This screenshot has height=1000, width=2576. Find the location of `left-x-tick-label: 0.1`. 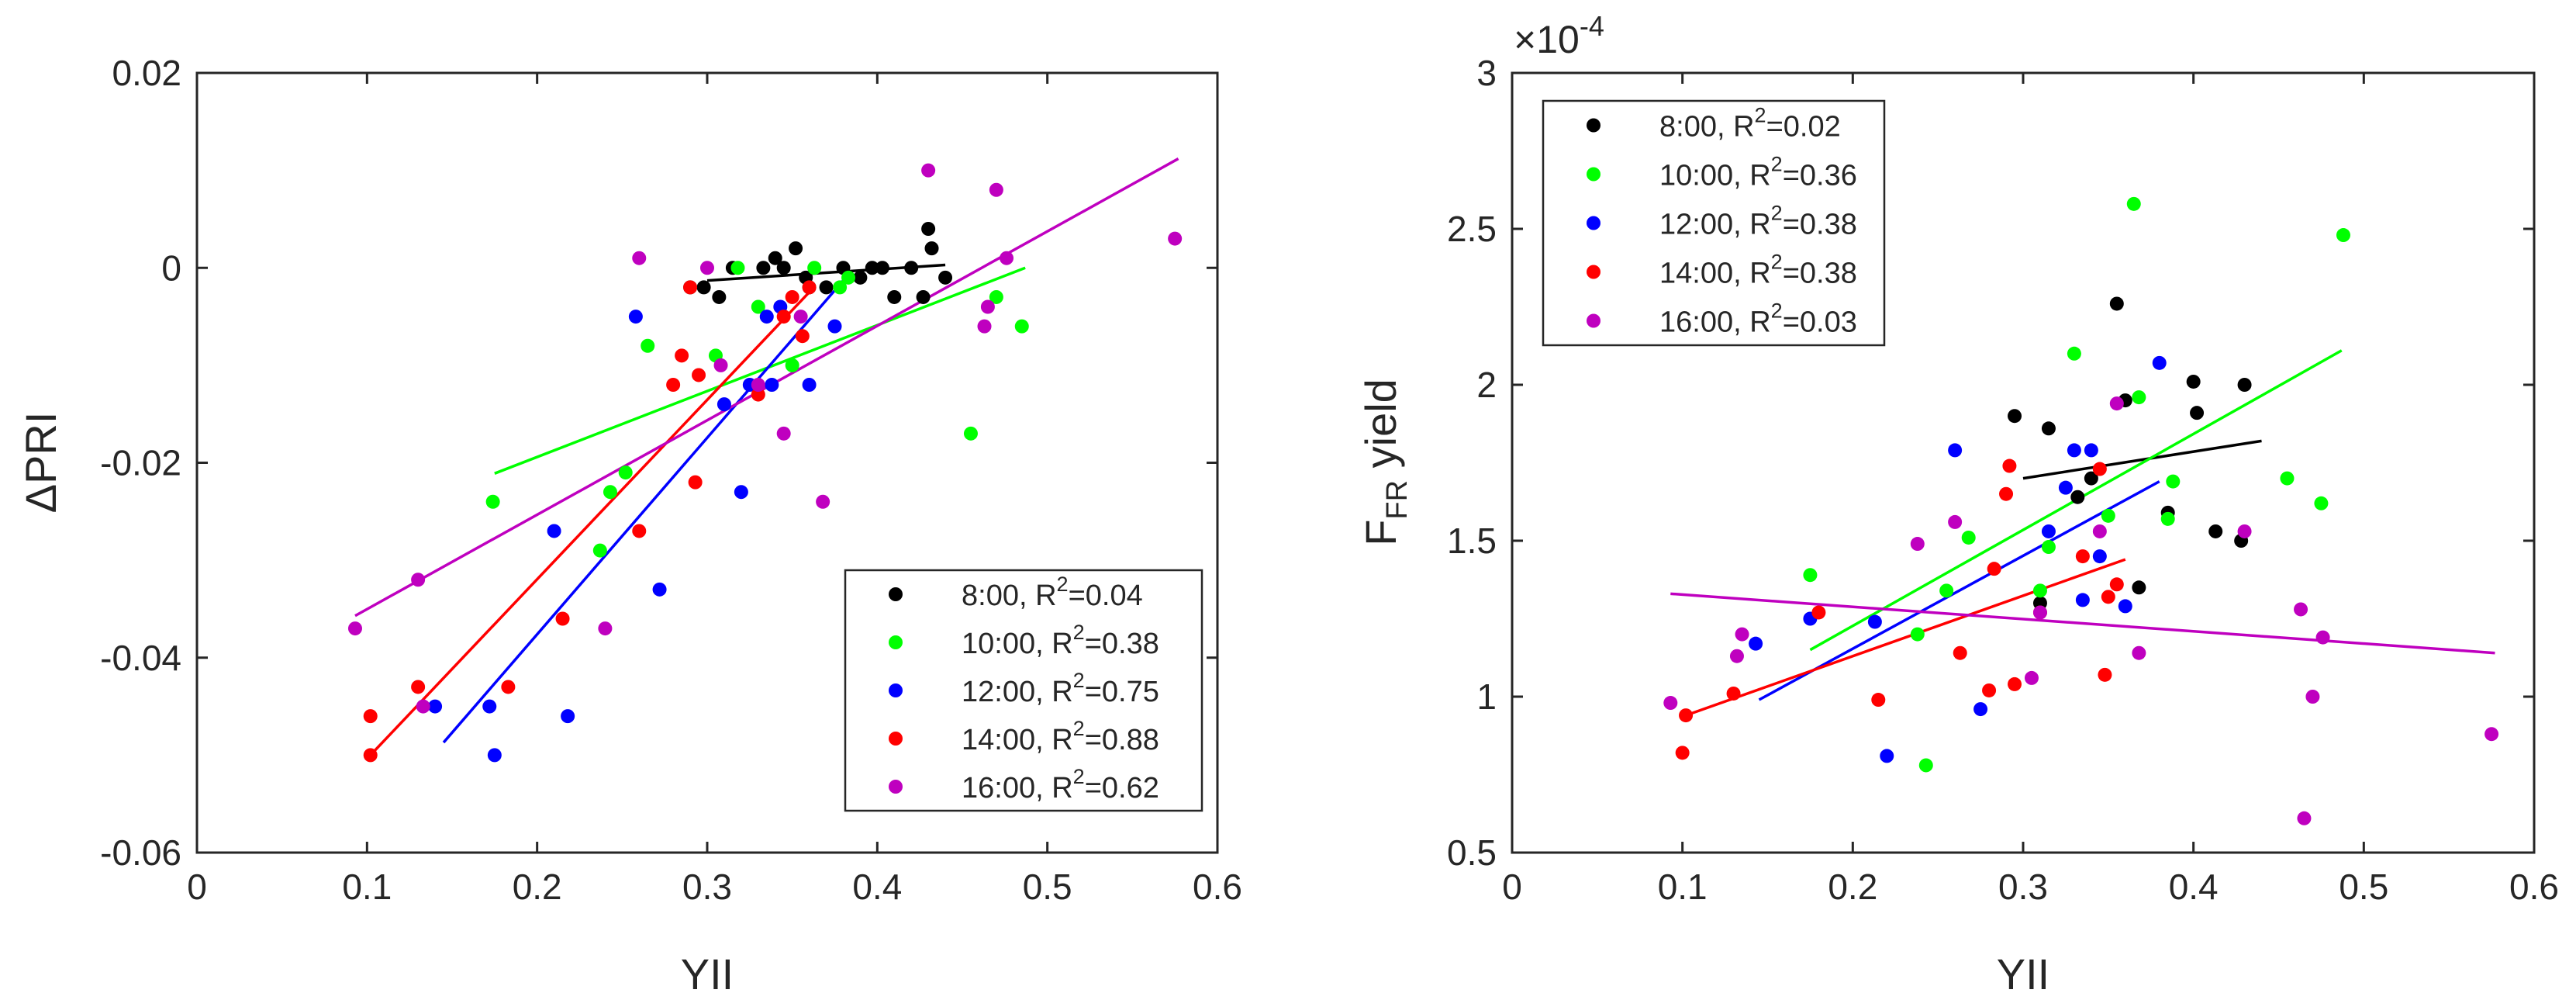

left-x-tick-label: 0.1 is located at coordinates (367, 887).